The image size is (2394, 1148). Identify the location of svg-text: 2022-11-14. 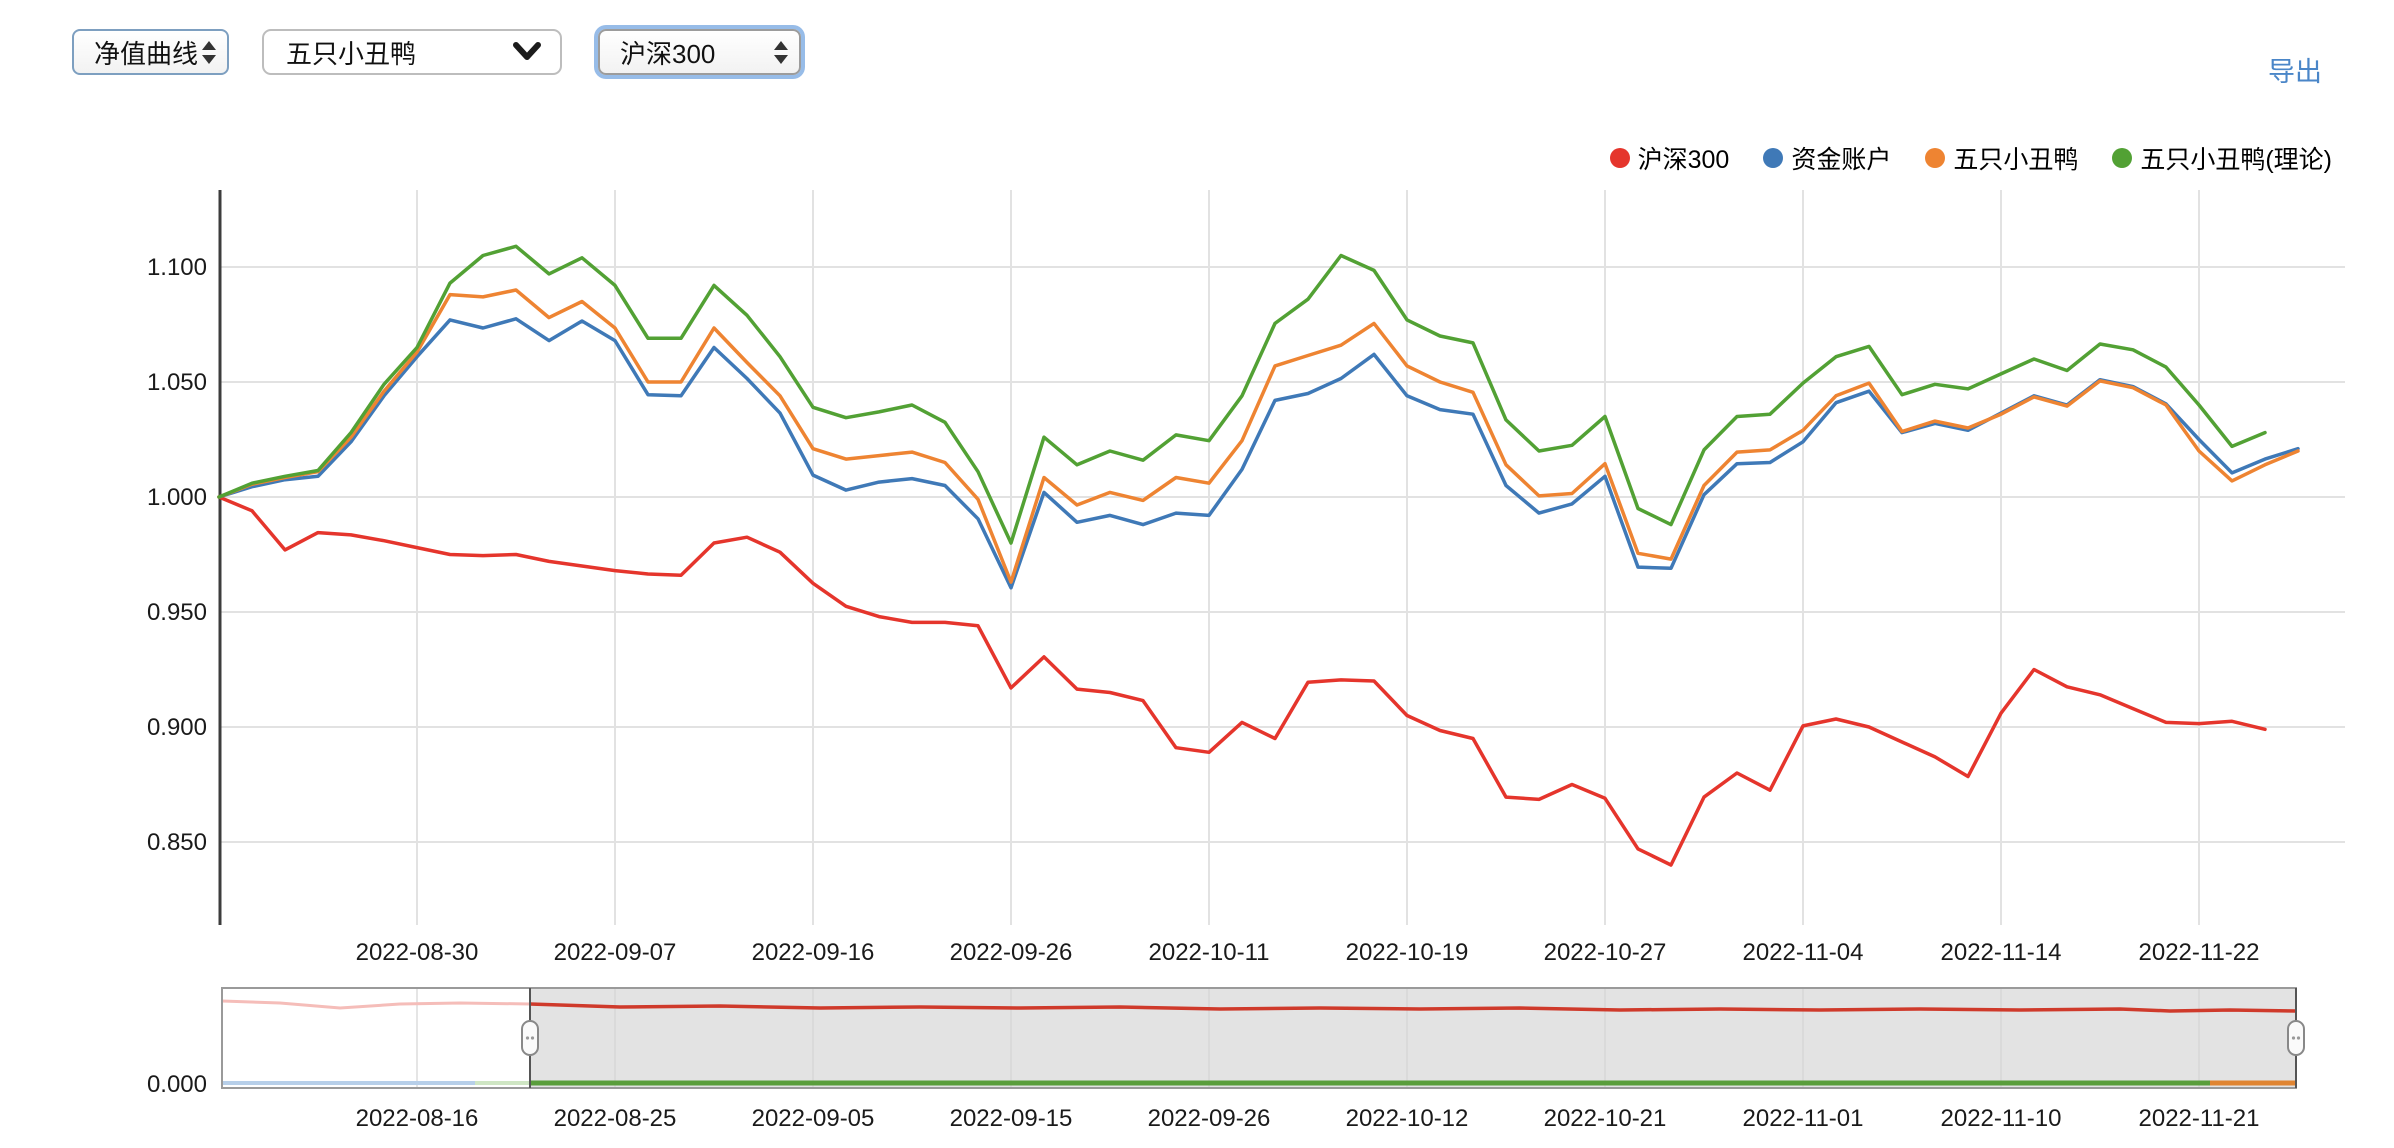
(2001, 952).